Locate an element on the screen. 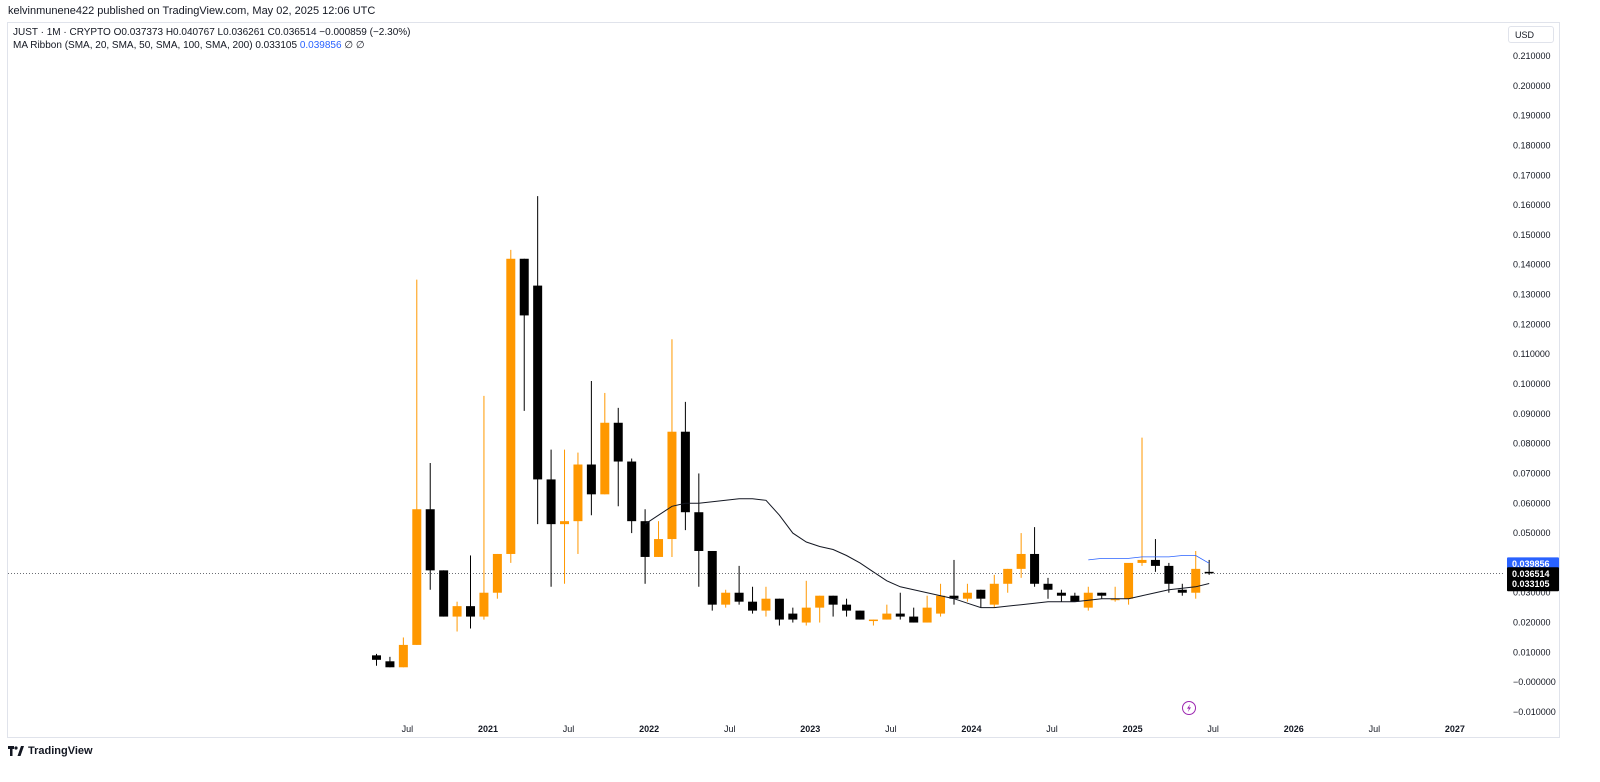  y-tick-label: 0.080000 is located at coordinates (1532, 444).